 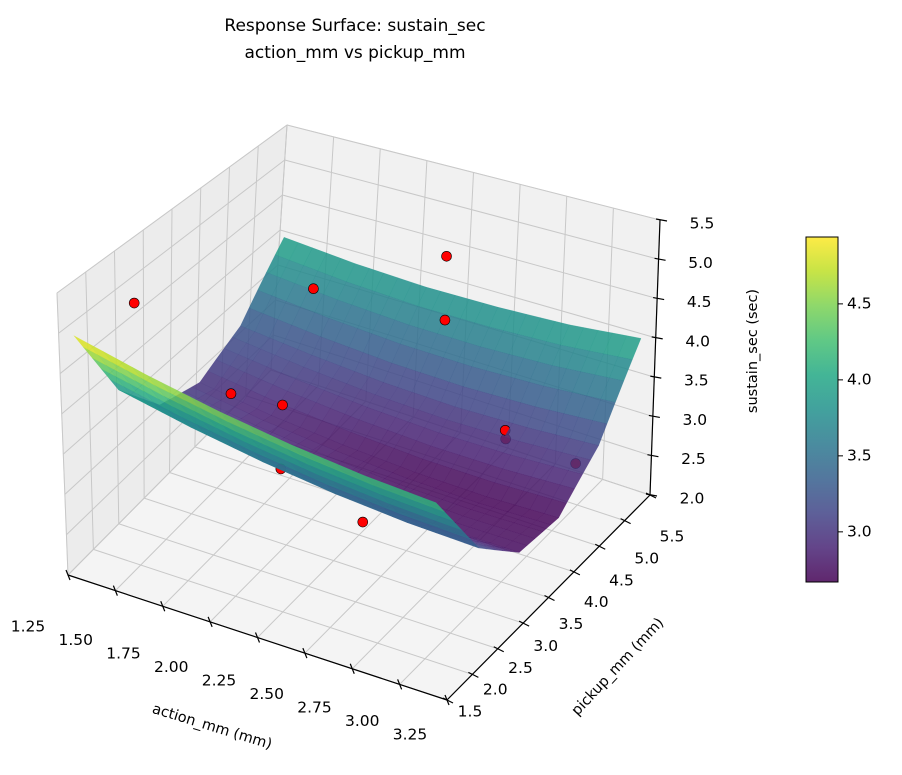 What do you see at coordinates (646, 558) in the screenshot?
I see `y-tick-label: 5.0` at bounding box center [646, 558].